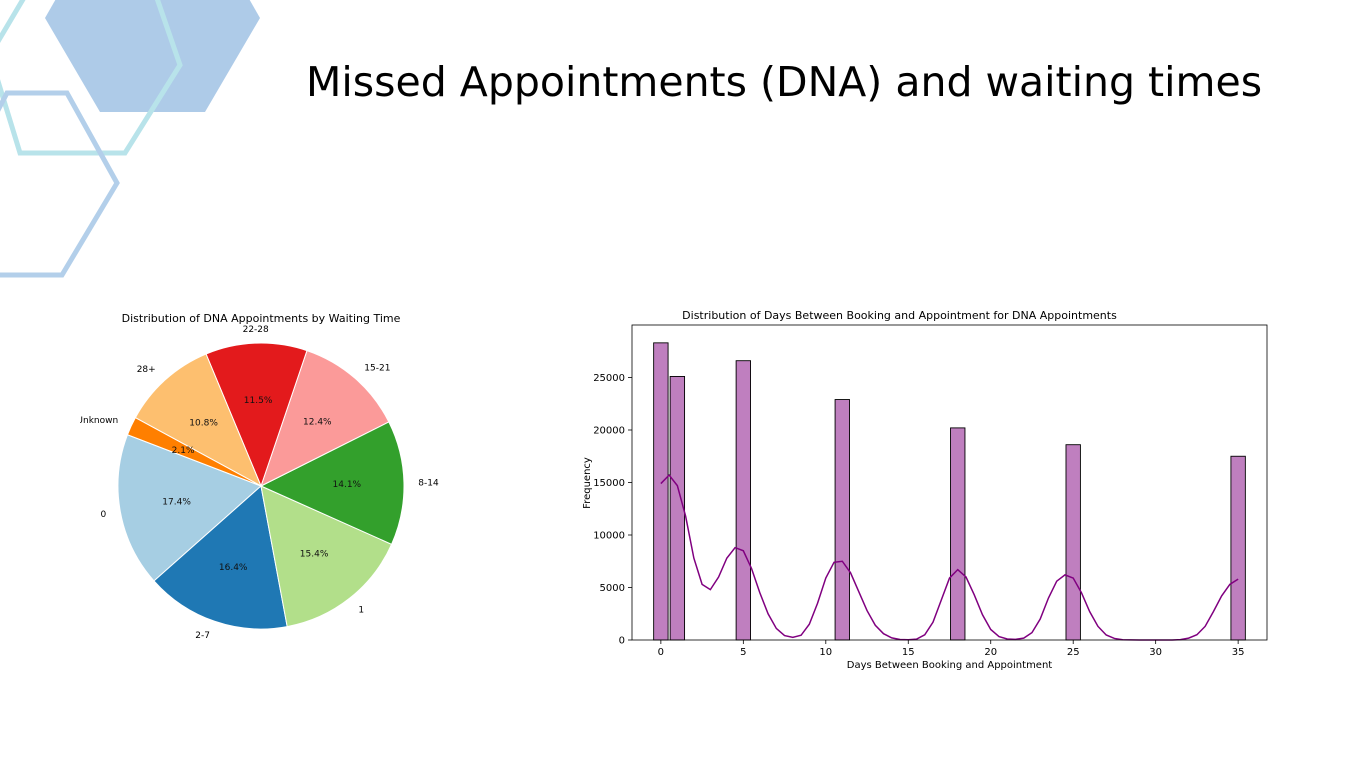 This screenshot has height=768, width=1366. Describe the element at coordinates (908, 652) in the screenshot. I see `x-tick-label: 15` at that location.